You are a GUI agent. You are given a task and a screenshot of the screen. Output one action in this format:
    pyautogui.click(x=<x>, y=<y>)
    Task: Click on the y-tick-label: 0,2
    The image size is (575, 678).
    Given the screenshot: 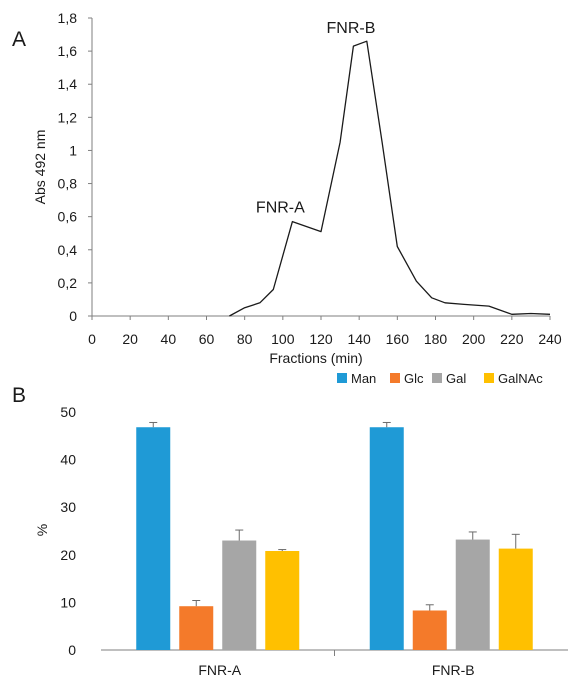 What is the action you would take?
    pyautogui.click(x=68, y=283)
    